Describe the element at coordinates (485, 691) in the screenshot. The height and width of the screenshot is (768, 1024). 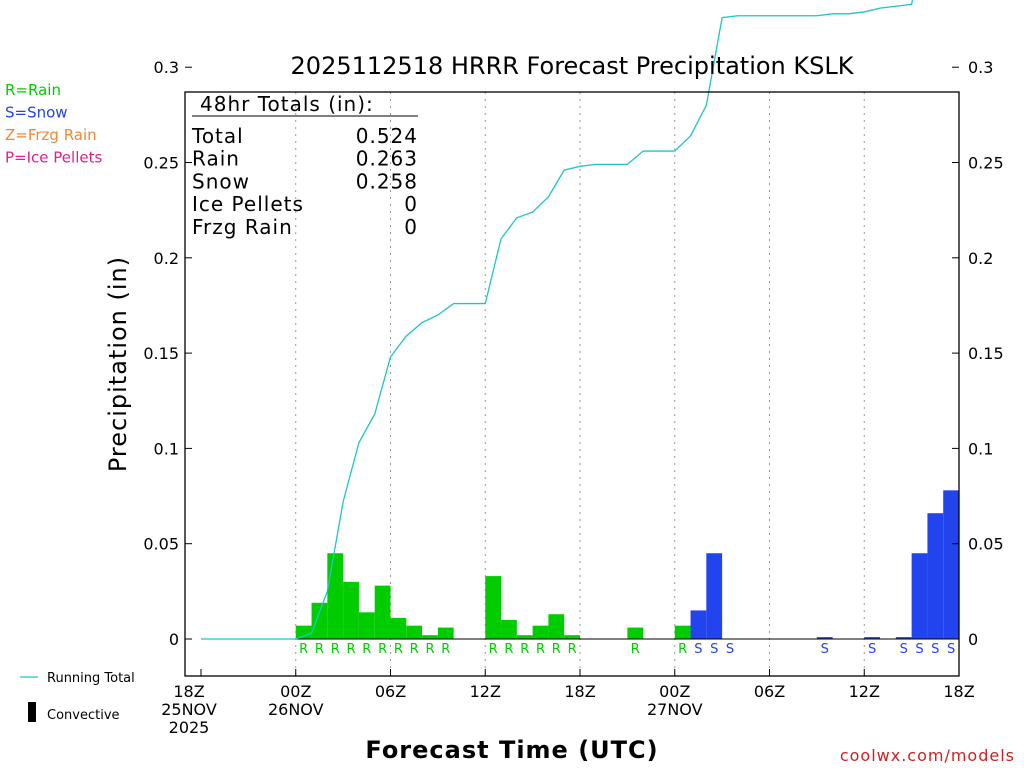
I see `x-tick-label: 12Z` at that location.